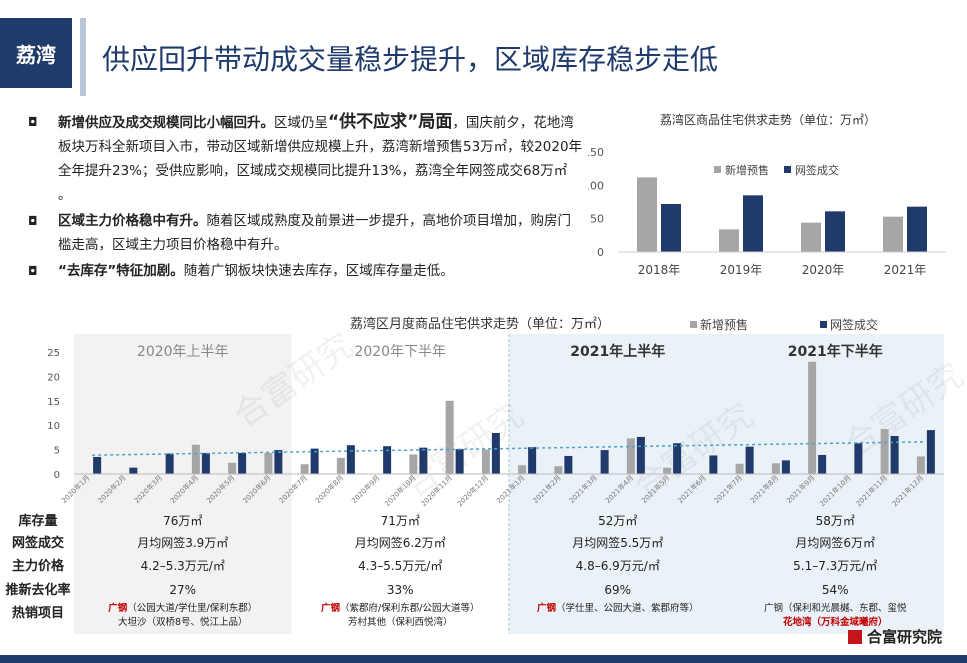 This screenshot has width=967, height=663. What do you see at coordinates (854, 324) in the screenshot?
I see `legend-label-deal: 网签成交` at bounding box center [854, 324].